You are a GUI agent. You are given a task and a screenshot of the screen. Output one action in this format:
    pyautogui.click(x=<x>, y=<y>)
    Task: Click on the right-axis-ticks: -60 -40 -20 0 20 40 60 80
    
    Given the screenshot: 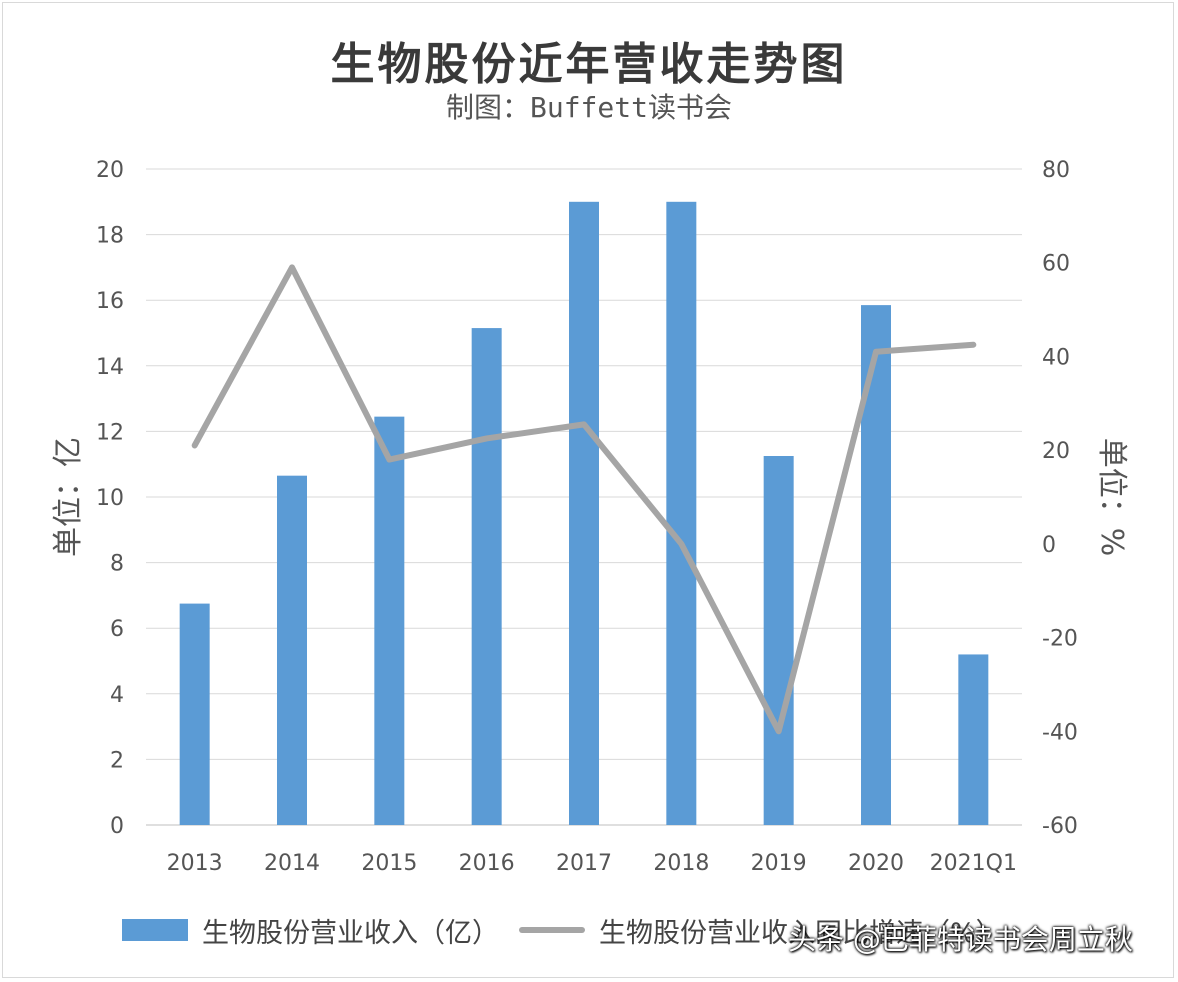 What is the action you would take?
    pyautogui.click(x=1060, y=498)
    